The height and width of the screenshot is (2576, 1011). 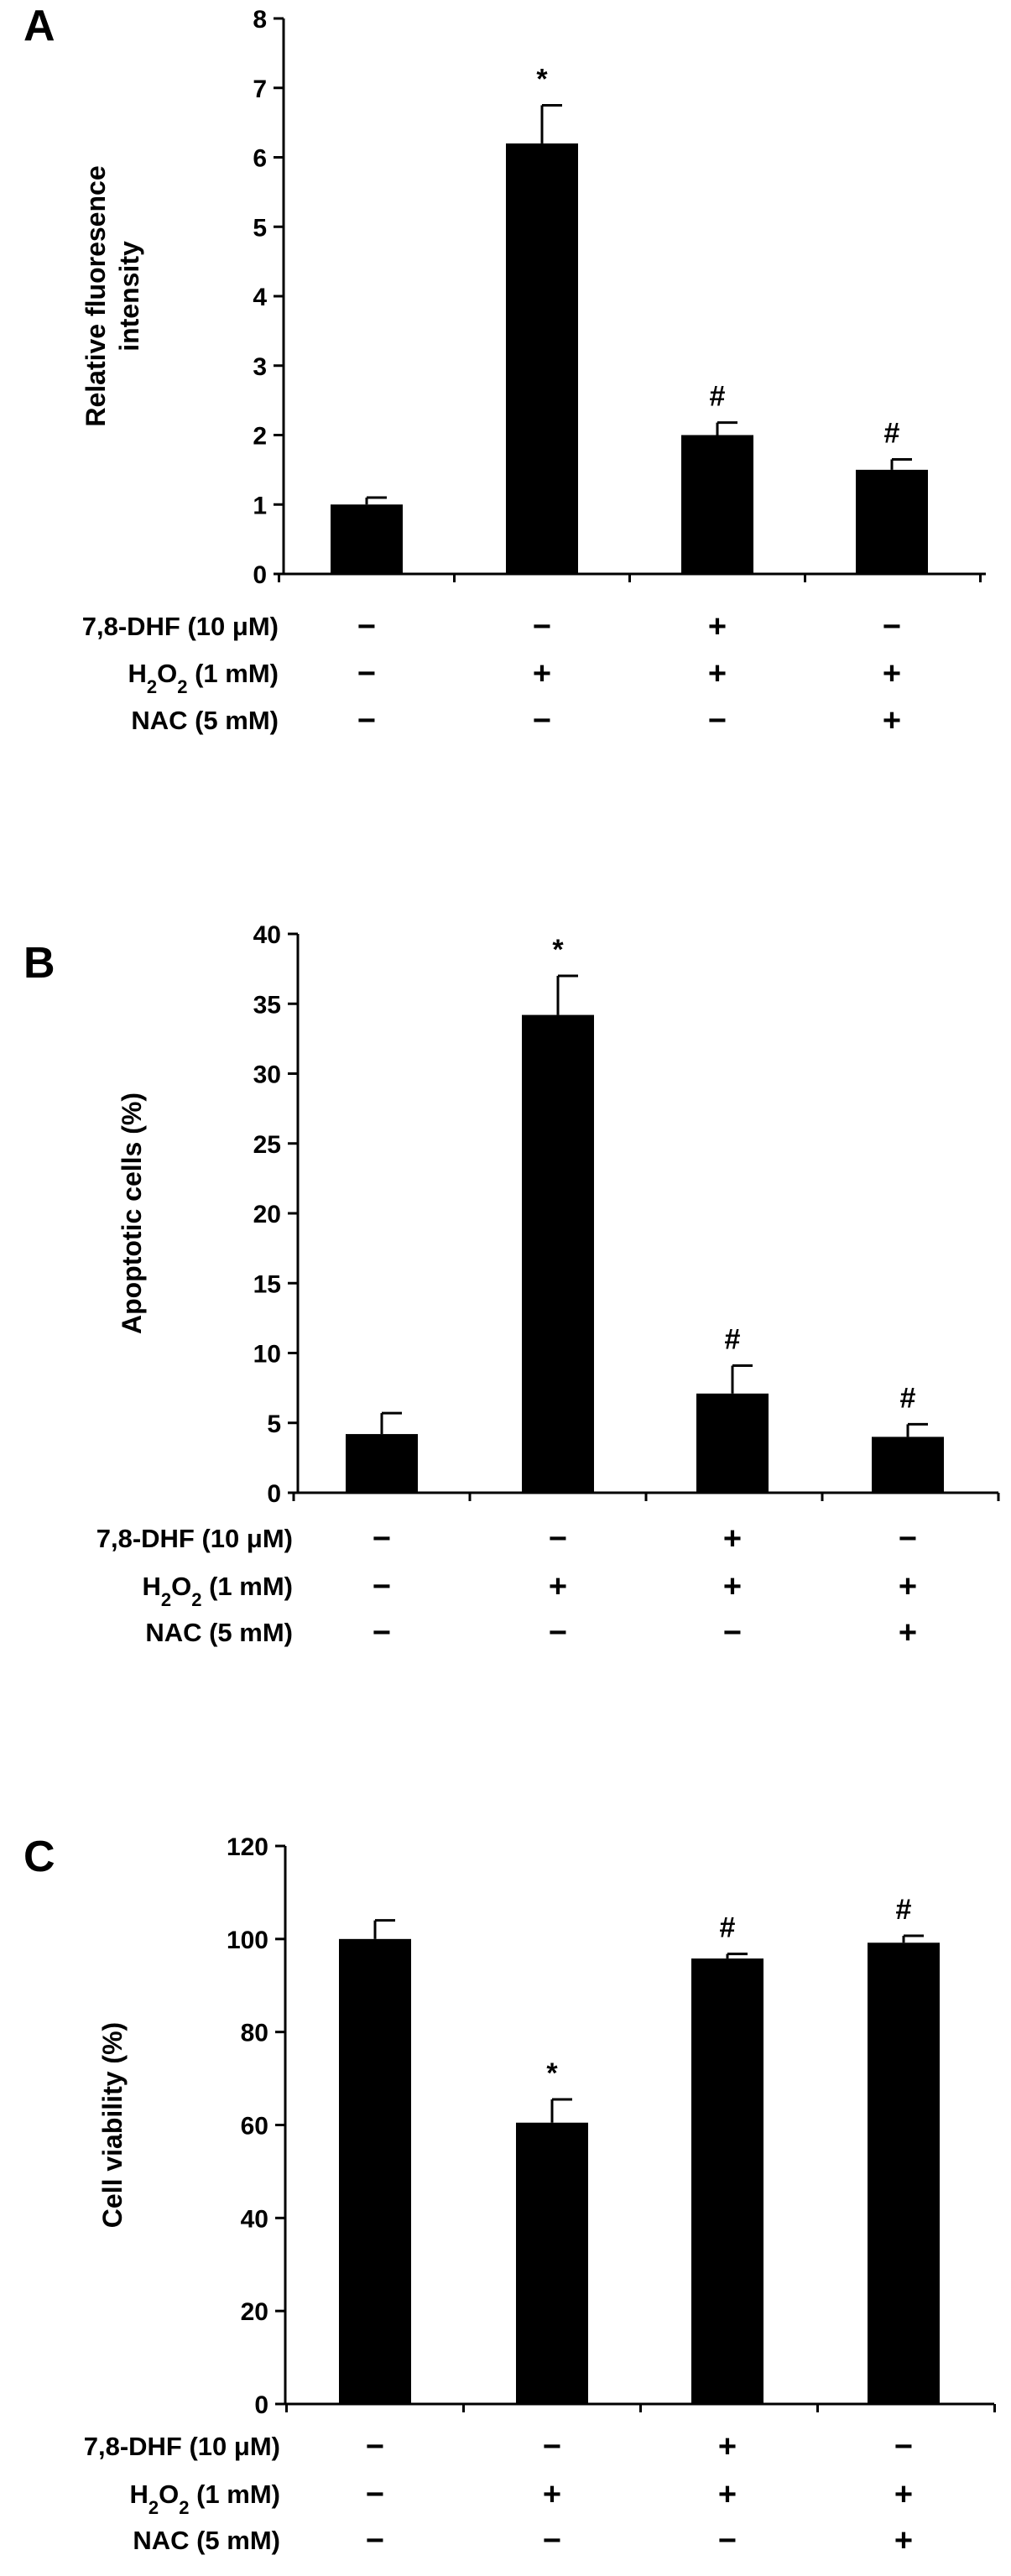 I want to click on y-tick-label: 120, so click(x=247, y=1847).